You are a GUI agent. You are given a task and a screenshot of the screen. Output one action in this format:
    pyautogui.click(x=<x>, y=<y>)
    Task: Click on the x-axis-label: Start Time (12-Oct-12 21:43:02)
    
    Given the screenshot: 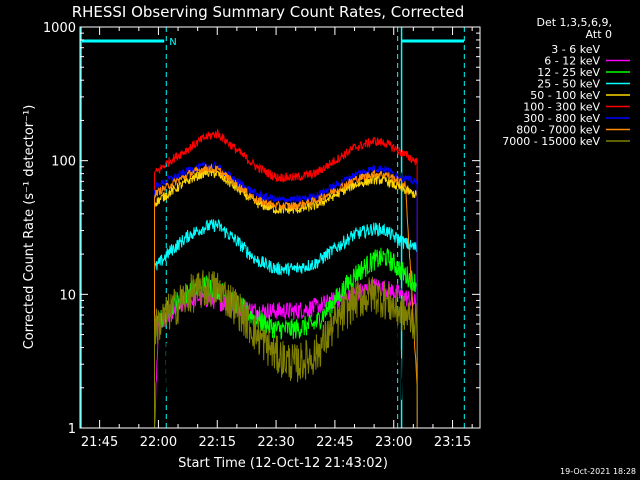 What is the action you would take?
    pyautogui.click(x=283, y=463)
    